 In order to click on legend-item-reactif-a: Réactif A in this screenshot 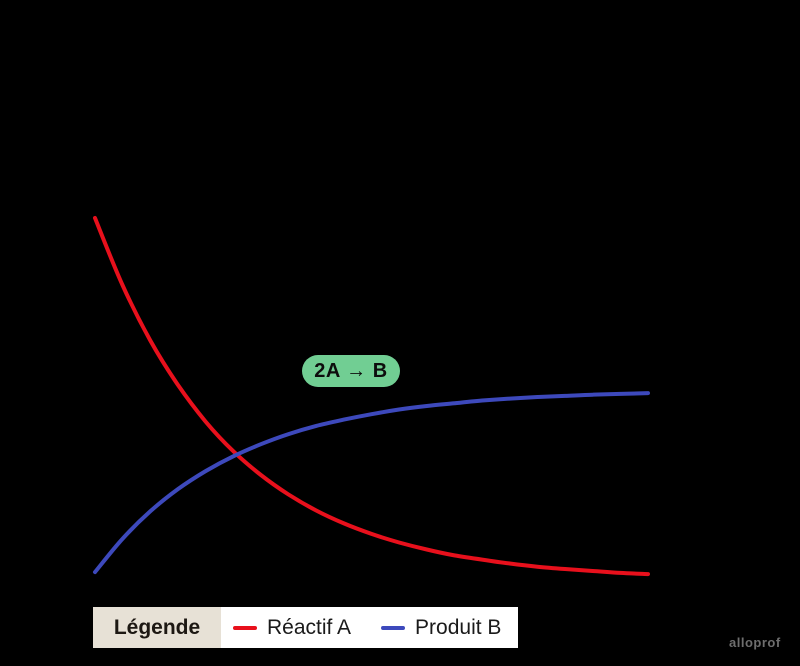, I will do `click(292, 628)`.